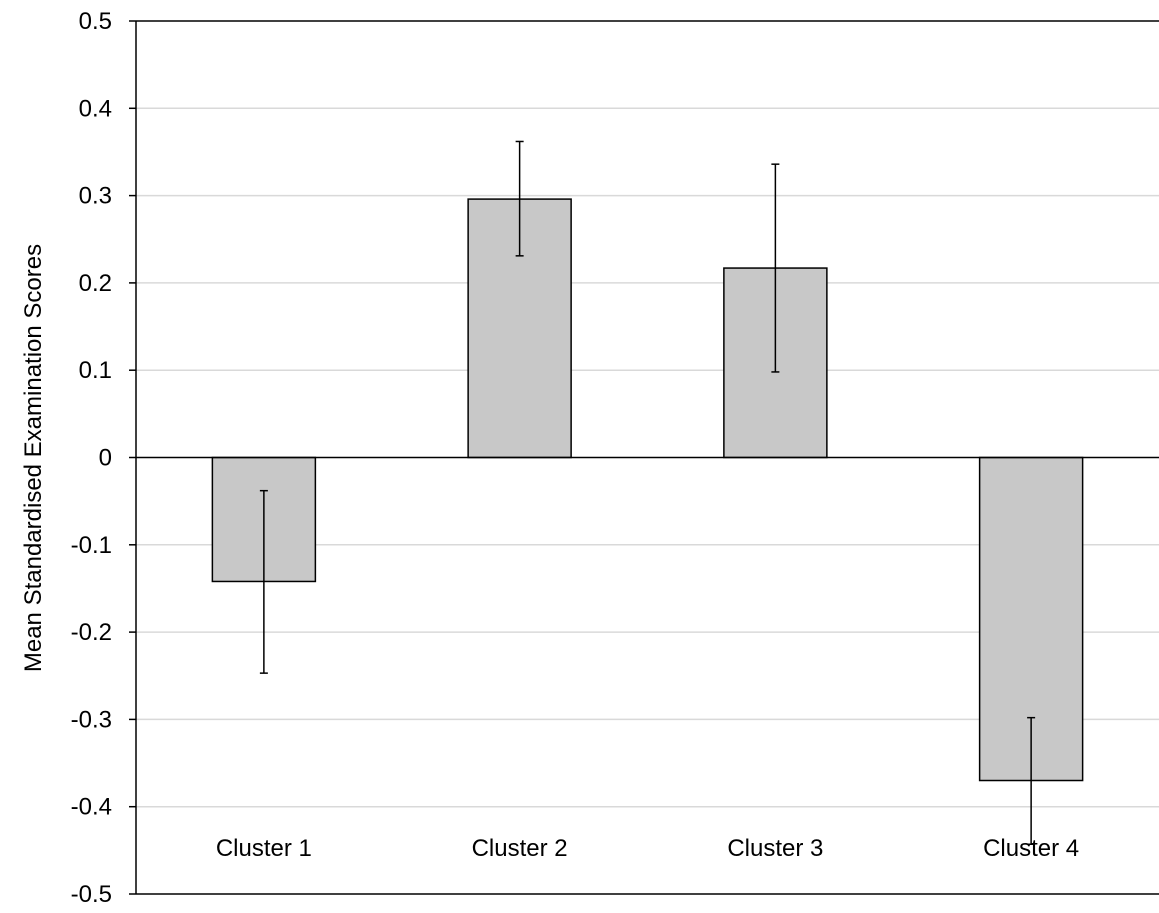  What do you see at coordinates (1031, 848) in the screenshot?
I see `category-label: Cluster 4` at bounding box center [1031, 848].